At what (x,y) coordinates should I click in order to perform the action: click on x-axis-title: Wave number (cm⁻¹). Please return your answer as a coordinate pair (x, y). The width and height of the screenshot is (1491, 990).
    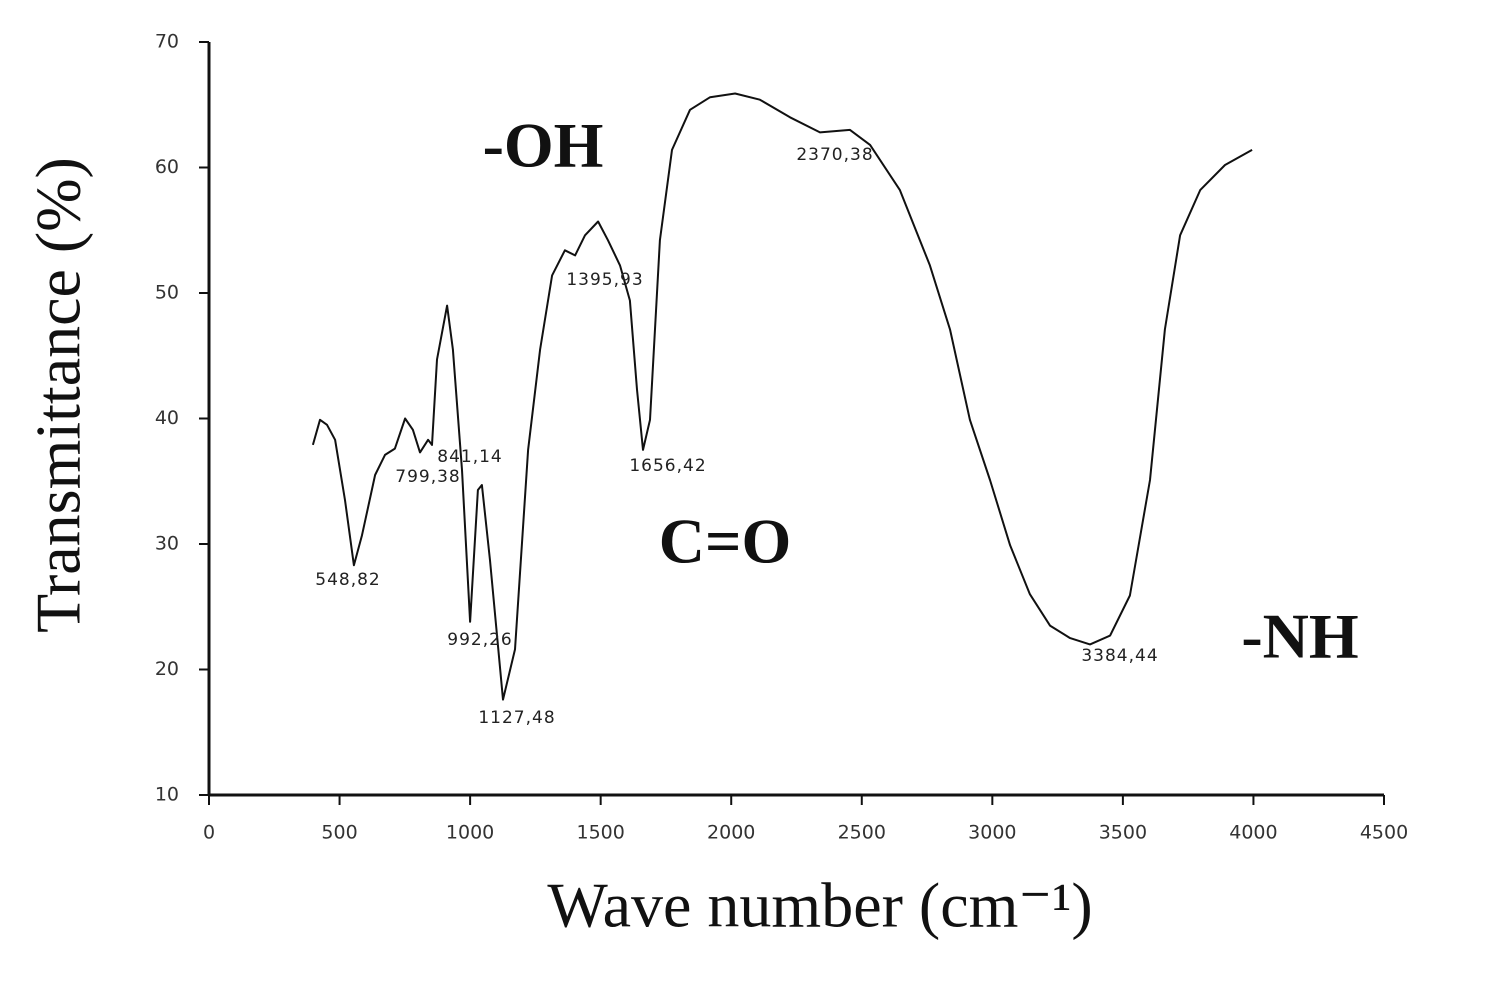
    Looking at the image, I should click on (819, 905).